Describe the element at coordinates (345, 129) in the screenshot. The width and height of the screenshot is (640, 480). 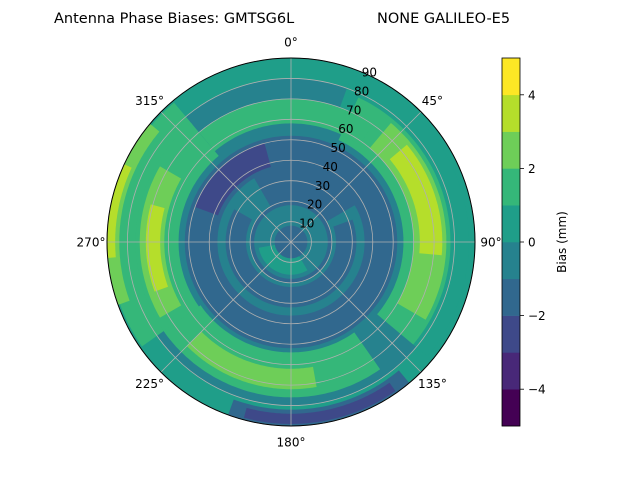
I see `radial-label-60: 60` at that location.